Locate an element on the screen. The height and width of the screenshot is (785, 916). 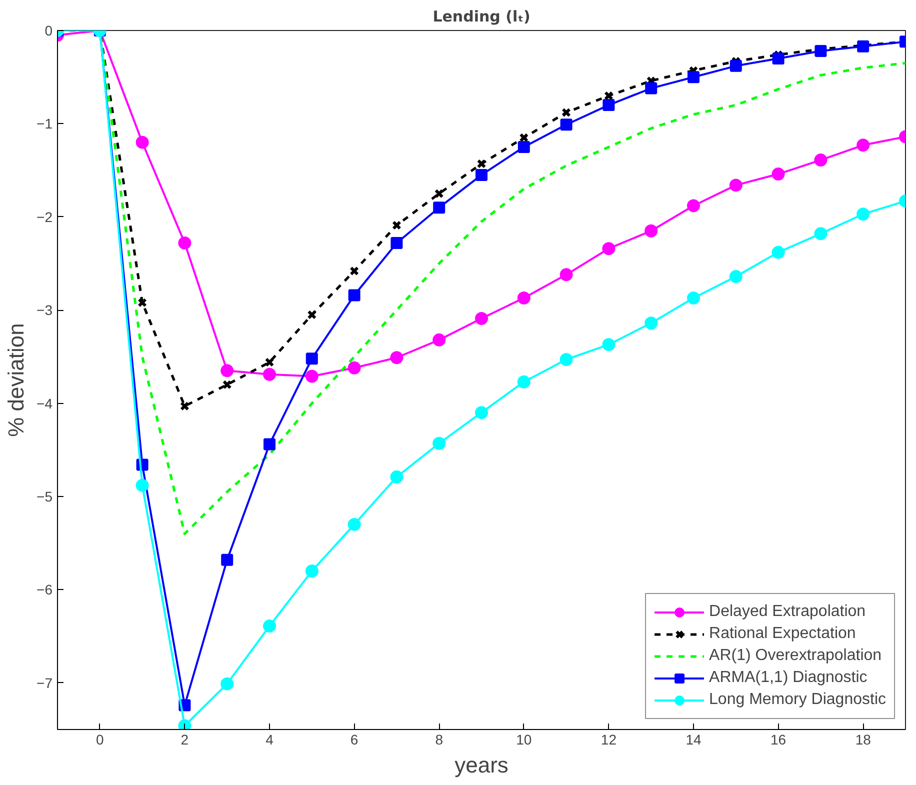
y-tick-label: −4 is located at coordinates (44, 403).